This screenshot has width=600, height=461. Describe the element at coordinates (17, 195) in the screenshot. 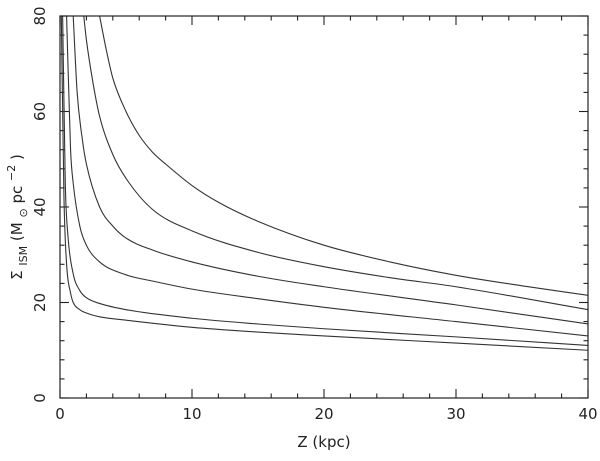

I see `y-label-unit-mid: pc` at that location.